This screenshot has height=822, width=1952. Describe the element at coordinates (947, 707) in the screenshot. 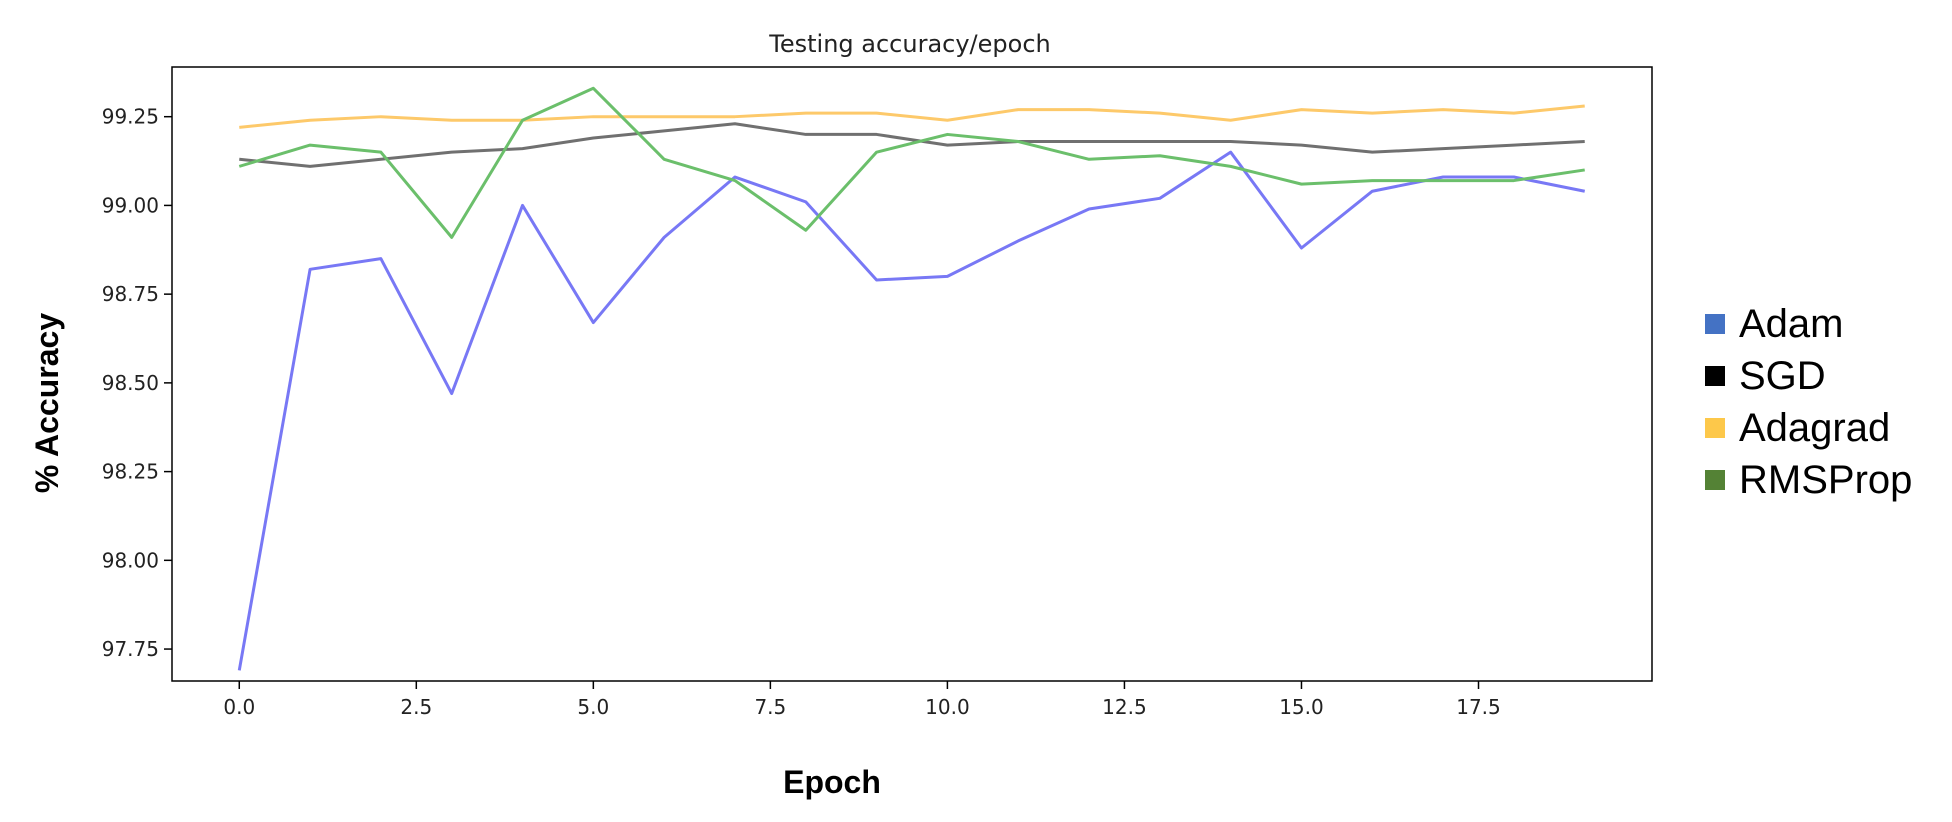

I see `x-tick-label: 10.0` at that location.